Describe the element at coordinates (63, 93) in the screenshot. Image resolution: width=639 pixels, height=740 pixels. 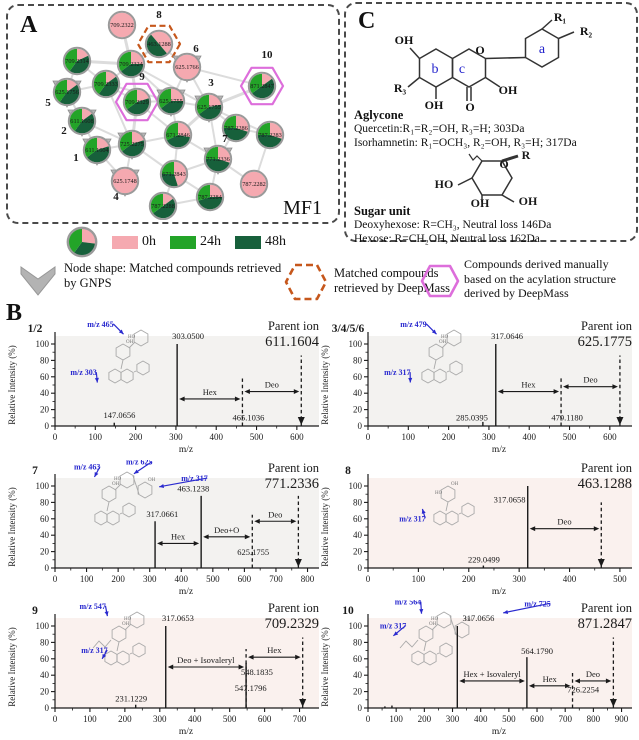
I see `network-node: 625.1756 5` at that location.